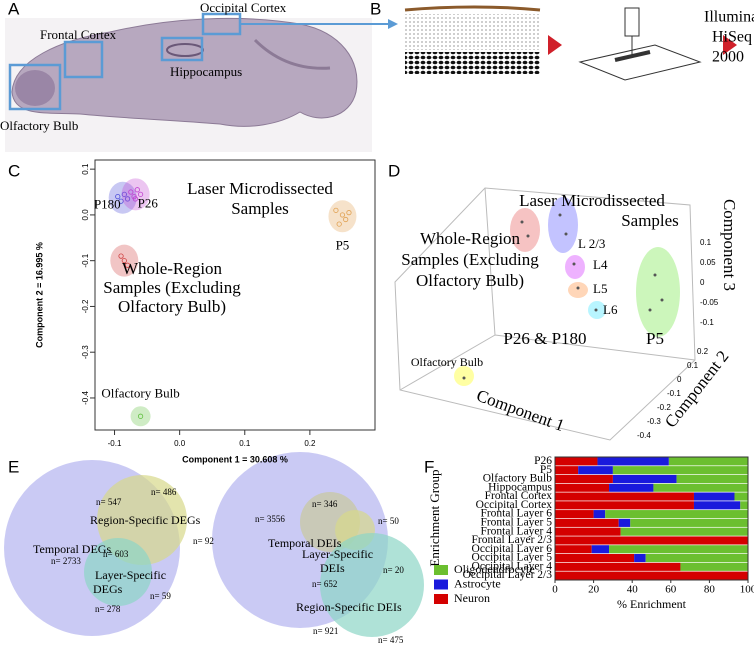 Image resolution: width=754 pixels, height=662 pixels. What do you see at coordinates (512, 540) in the screenshot?
I see `y-tick-label: Frontal Layer 2/3` at bounding box center [512, 540].